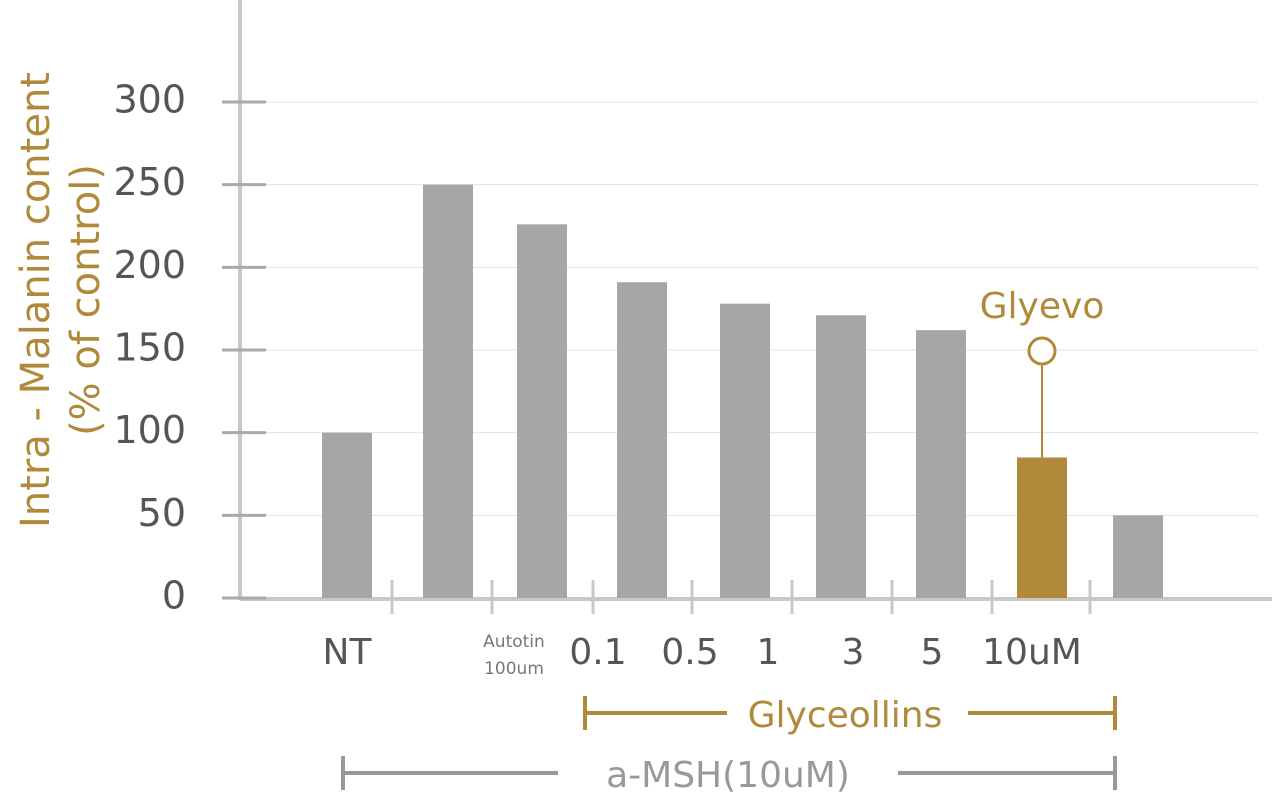 This screenshot has height=810, width=1280. What do you see at coordinates (853, 652) in the screenshot?
I see `x-tick-label: 3` at bounding box center [853, 652].